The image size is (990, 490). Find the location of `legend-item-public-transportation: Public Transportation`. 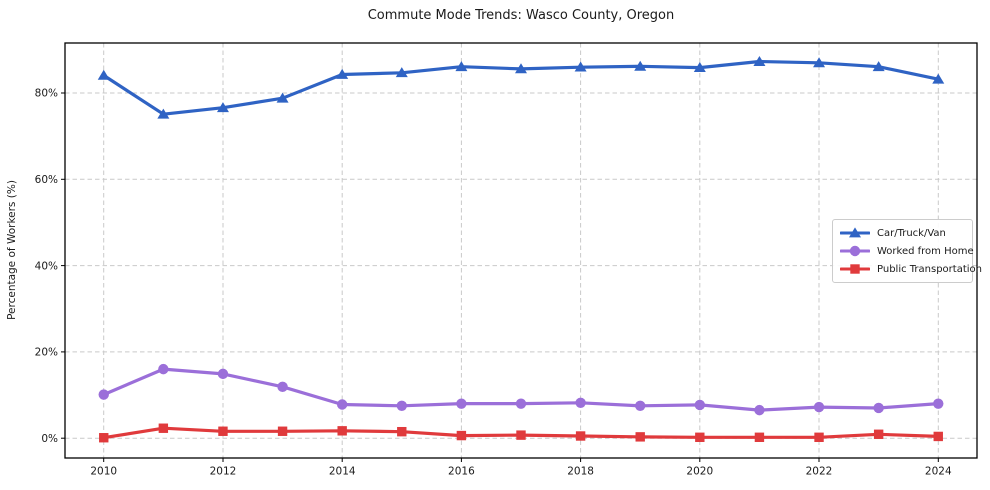

legend-item-public-transportation: Public Transportation is located at coordinates (911, 269).